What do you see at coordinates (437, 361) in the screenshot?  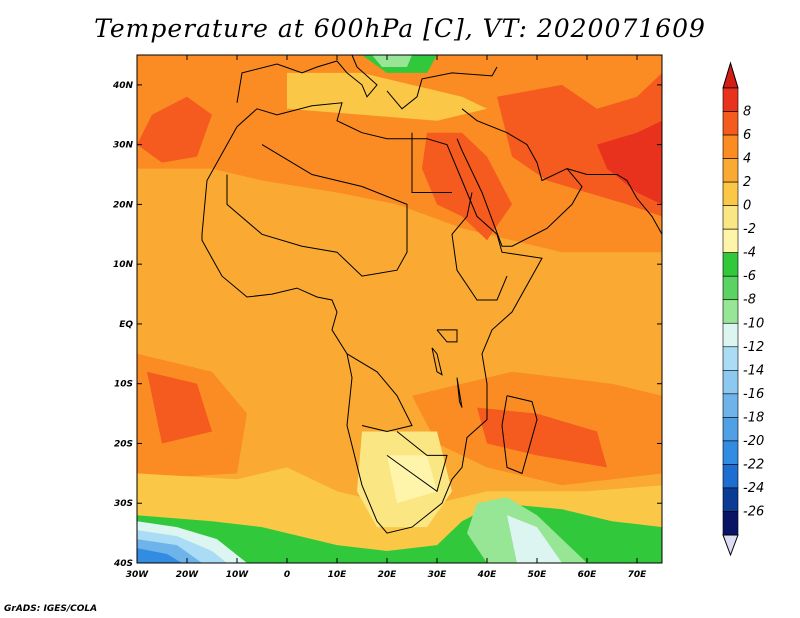 I see `lake-tanganyika` at bounding box center [437, 361].